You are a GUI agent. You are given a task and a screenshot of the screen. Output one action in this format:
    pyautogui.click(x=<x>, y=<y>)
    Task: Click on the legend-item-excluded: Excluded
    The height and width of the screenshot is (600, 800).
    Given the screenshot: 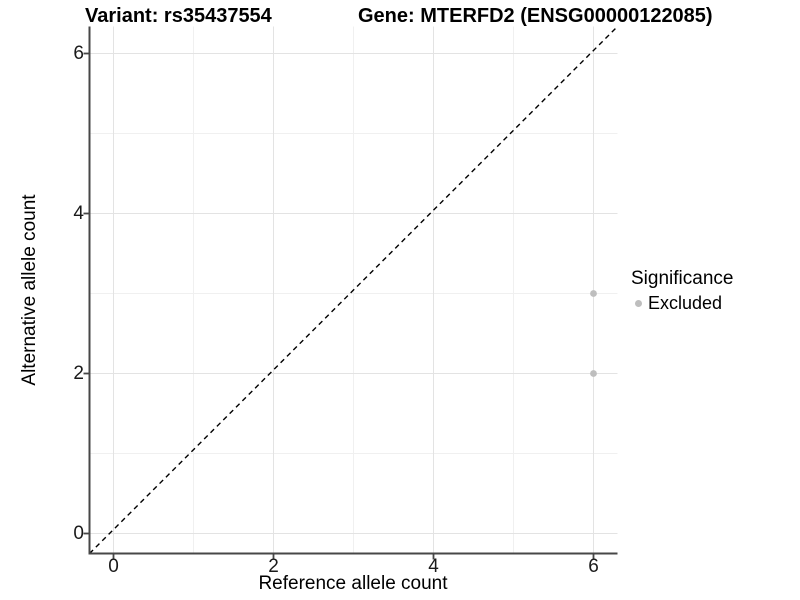 What is the action you would take?
    pyautogui.click(x=682, y=303)
    